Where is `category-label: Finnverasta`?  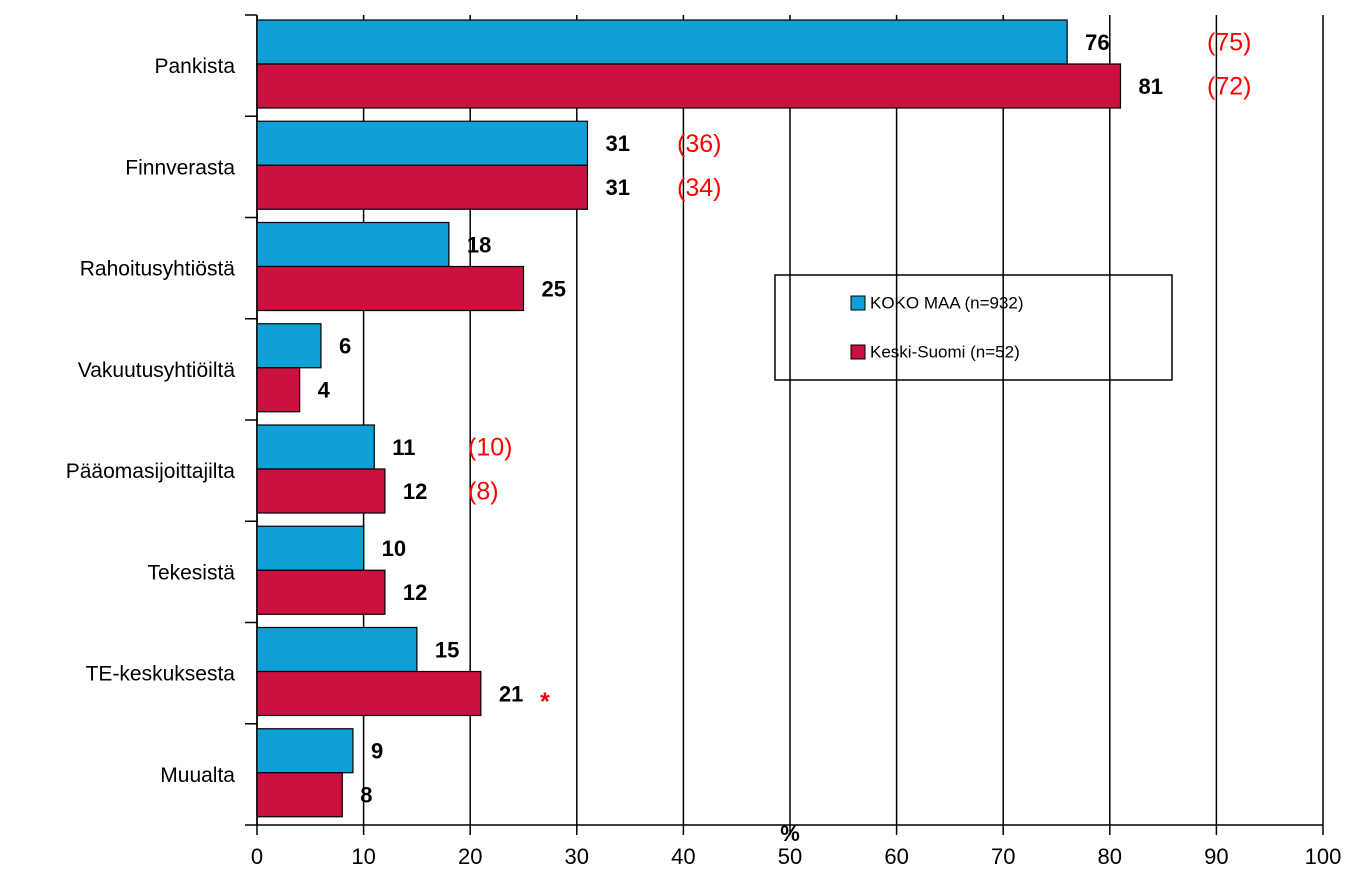 category-label: Finnverasta is located at coordinates (180, 167).